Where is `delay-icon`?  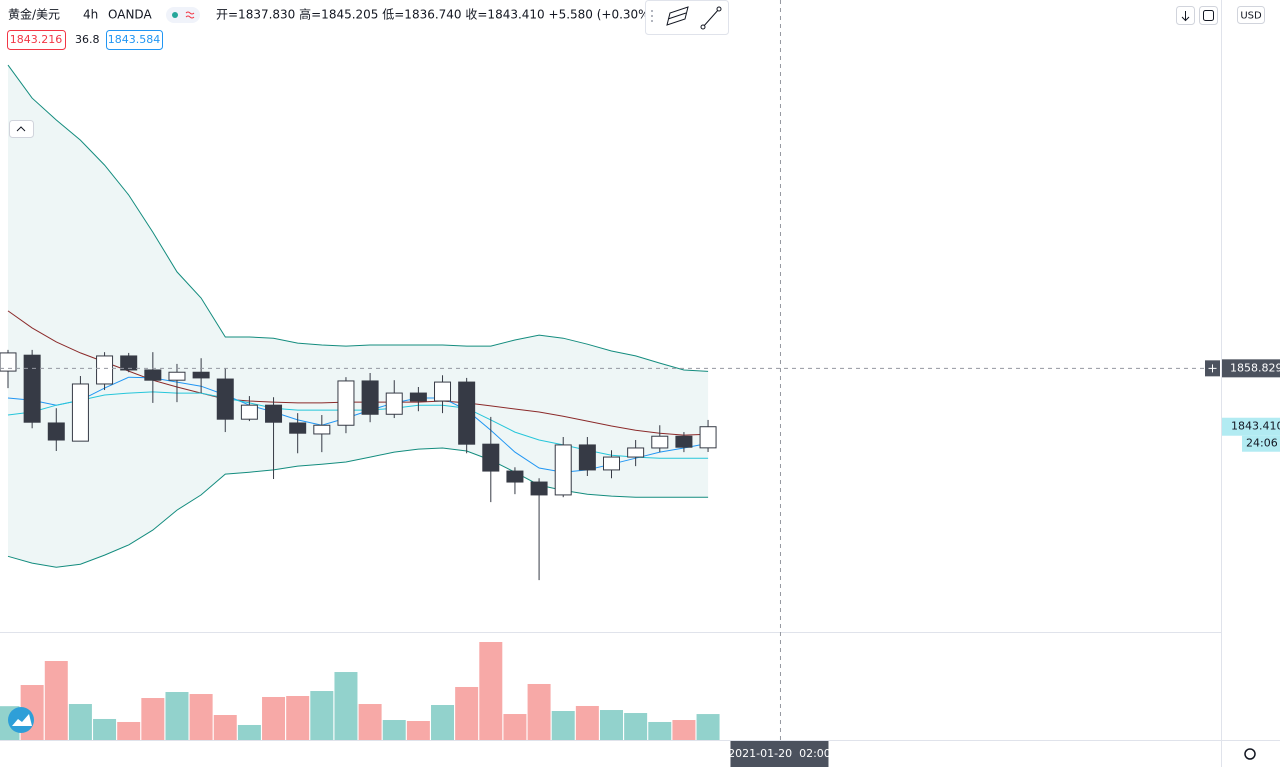 delay-icon is located at coordinates (190, 15).